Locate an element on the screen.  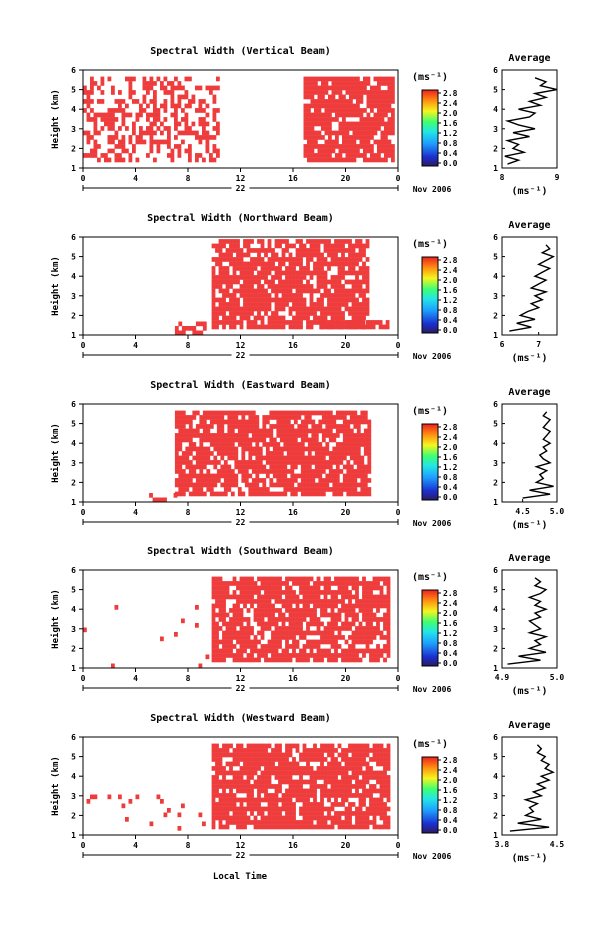
colorbar-tick-label: 0.0 is located at coordinates (450, 663).